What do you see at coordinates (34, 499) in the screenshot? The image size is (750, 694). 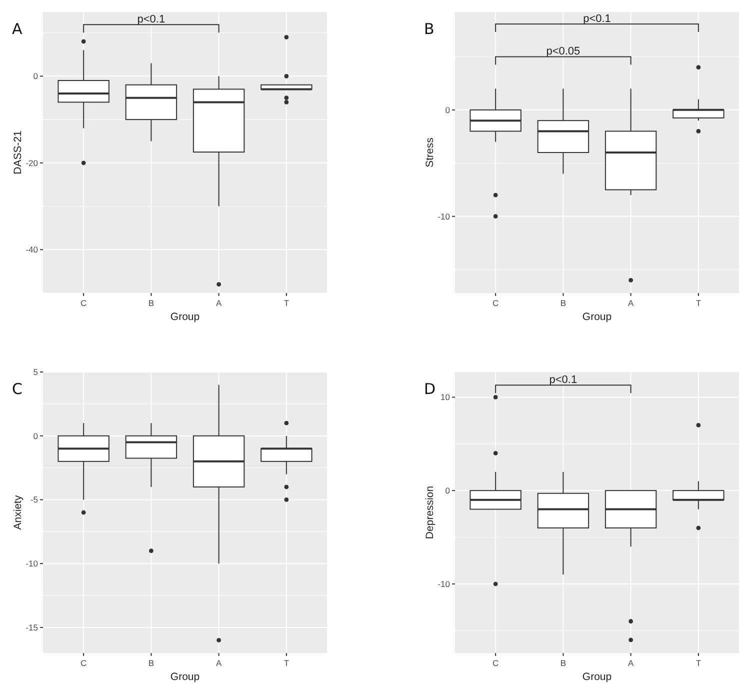 I see `y-tick-label: -5` at bounding box center [34, 499].